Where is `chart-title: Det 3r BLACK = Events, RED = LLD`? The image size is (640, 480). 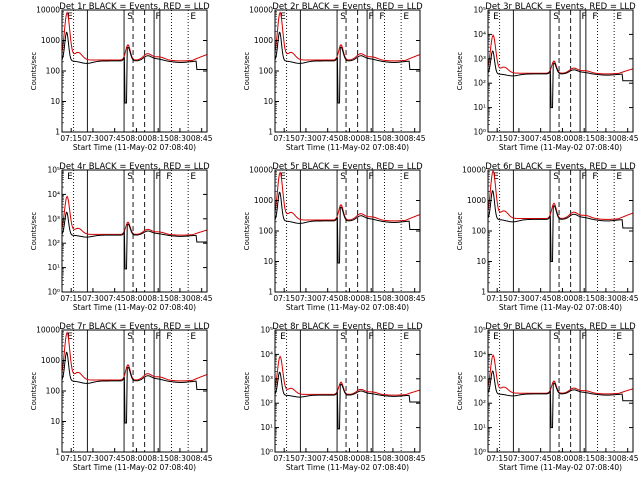
chart-title: Det 3r BLACK = Events, RED = LLD is located at coordinates (560, 7).